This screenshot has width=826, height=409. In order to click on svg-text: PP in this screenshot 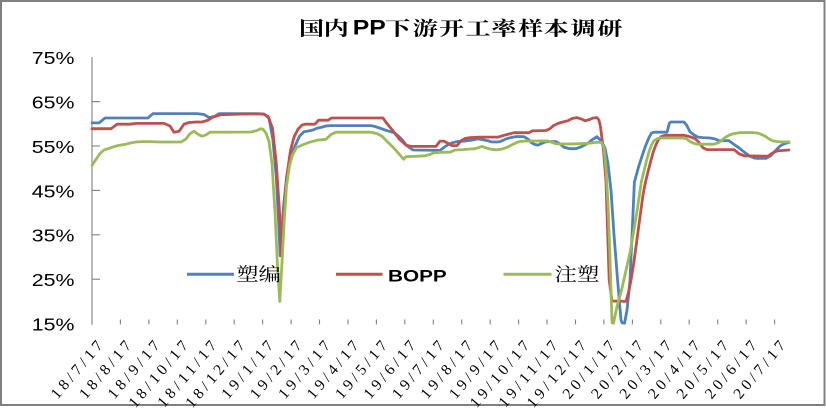, I will do `click(369, 27)`.